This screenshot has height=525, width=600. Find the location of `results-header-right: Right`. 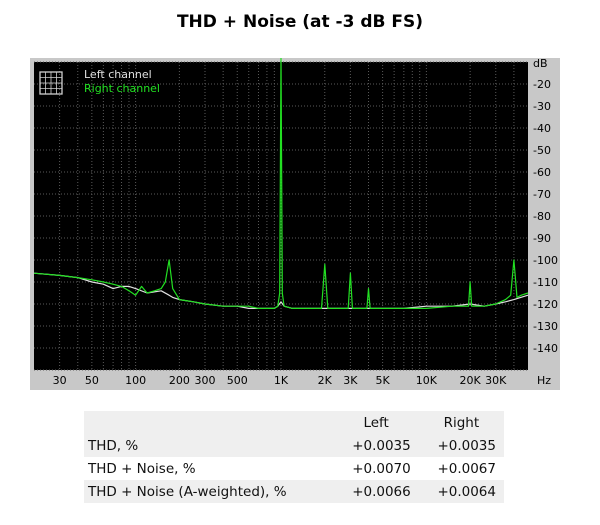

results-header-right: Right is located at coordinates (461, 422).